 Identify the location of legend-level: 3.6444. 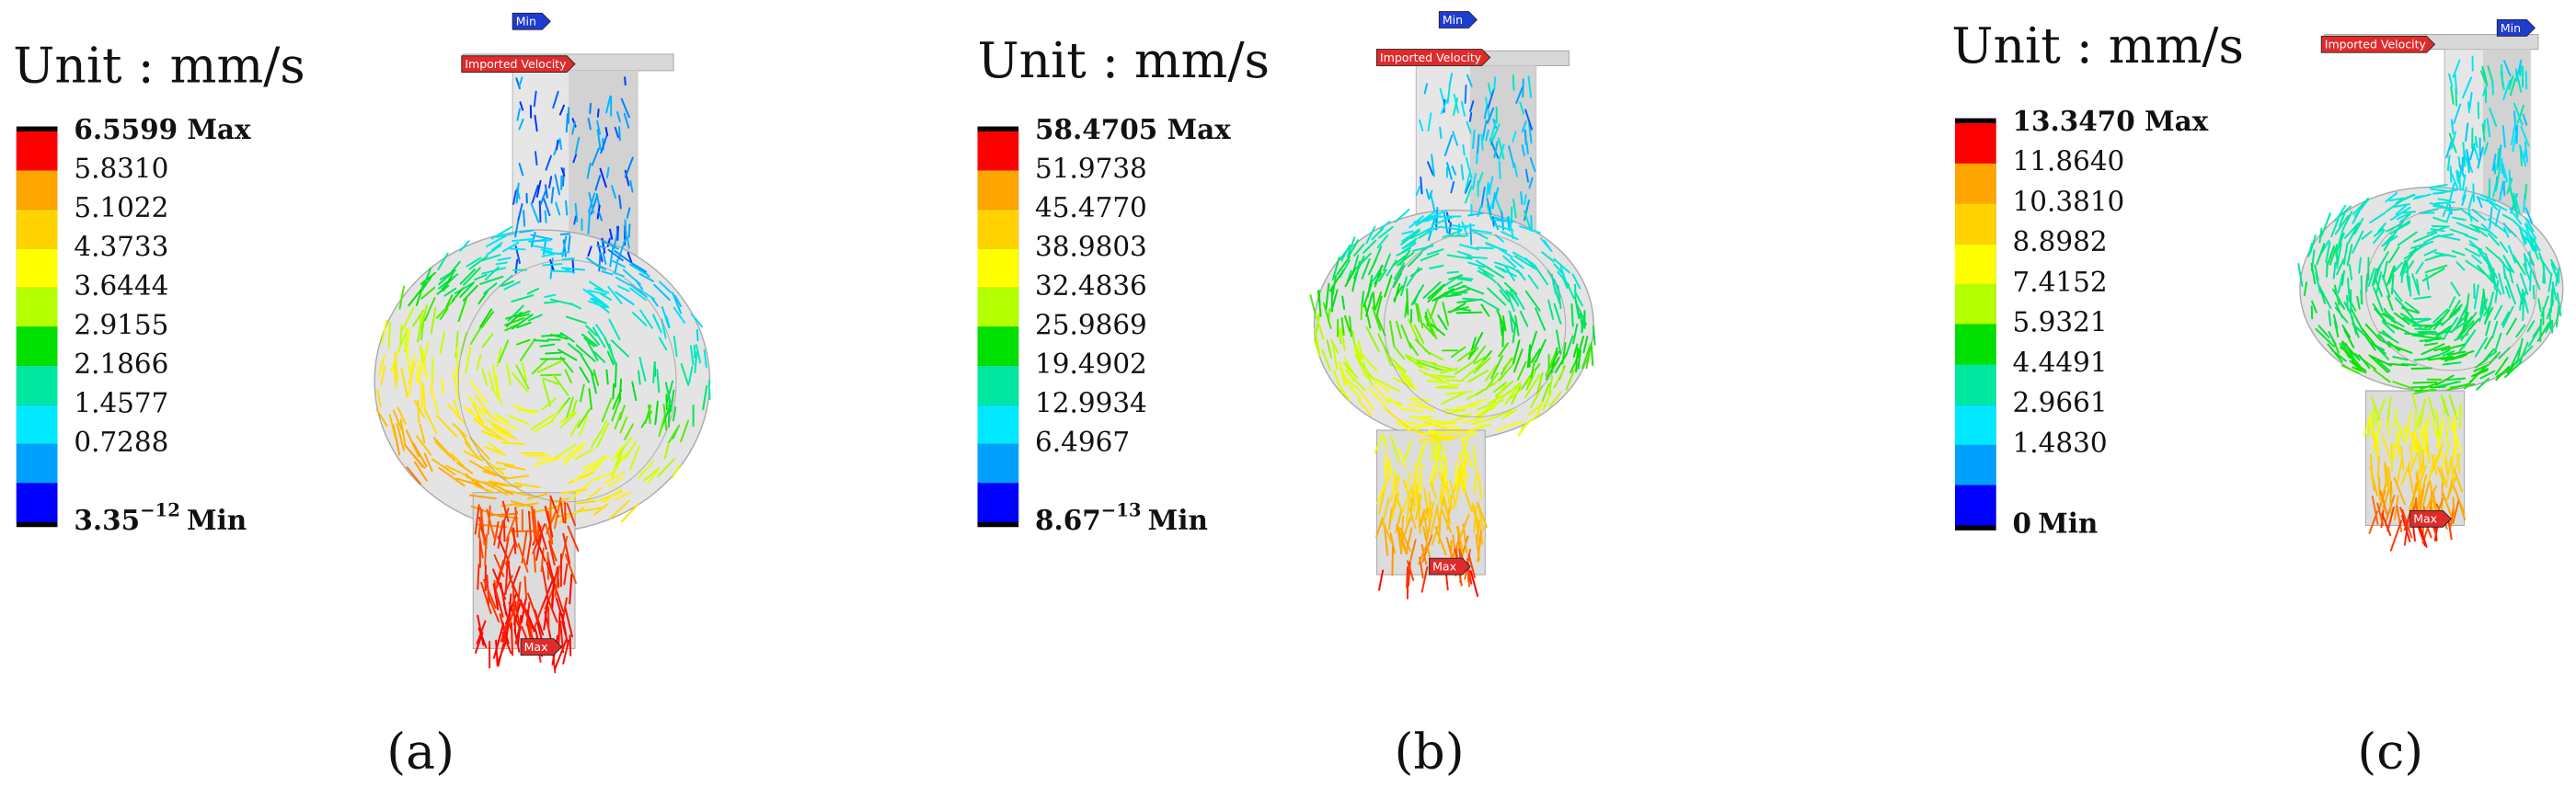
(121, 286).